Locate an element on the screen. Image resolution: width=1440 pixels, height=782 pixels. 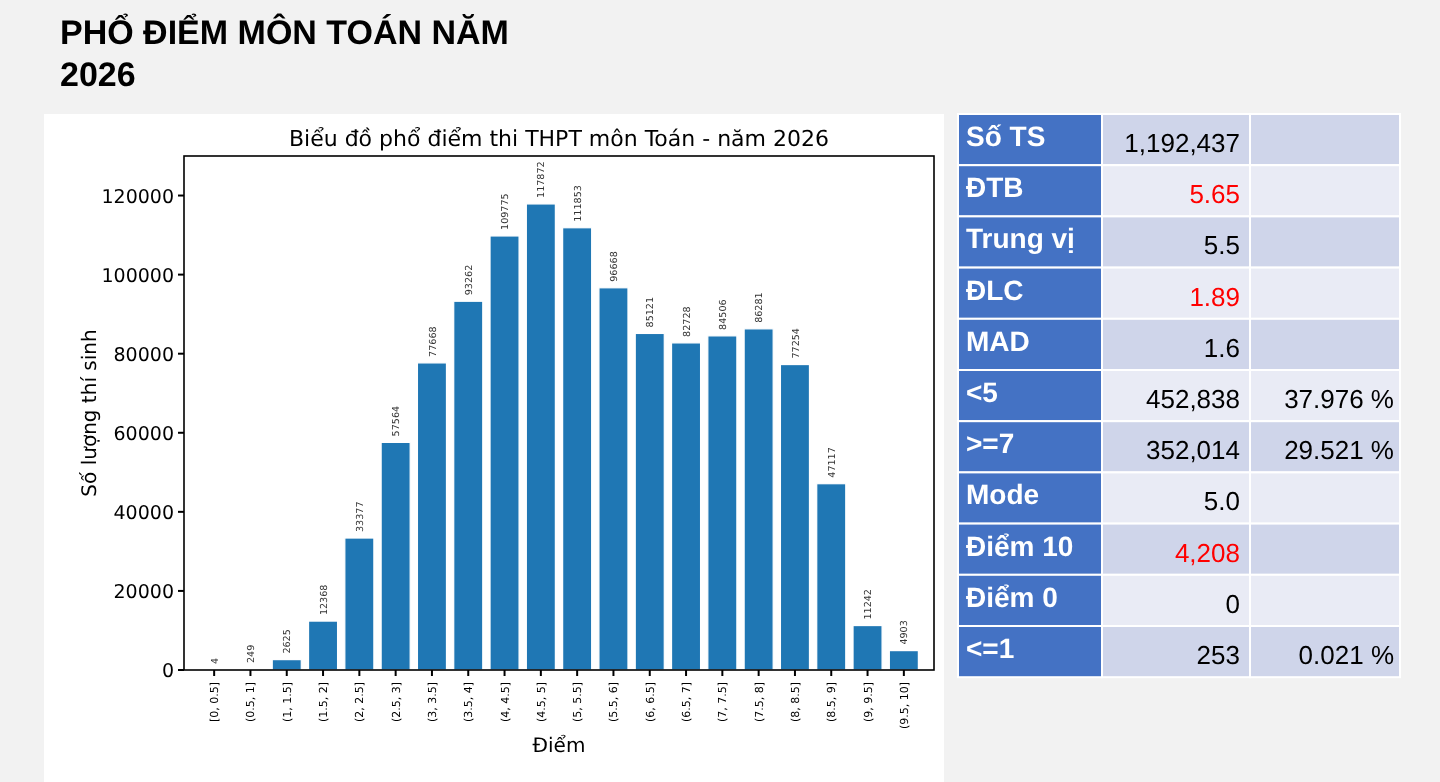
text: 352,014 is located at coordinates (1193, 450).